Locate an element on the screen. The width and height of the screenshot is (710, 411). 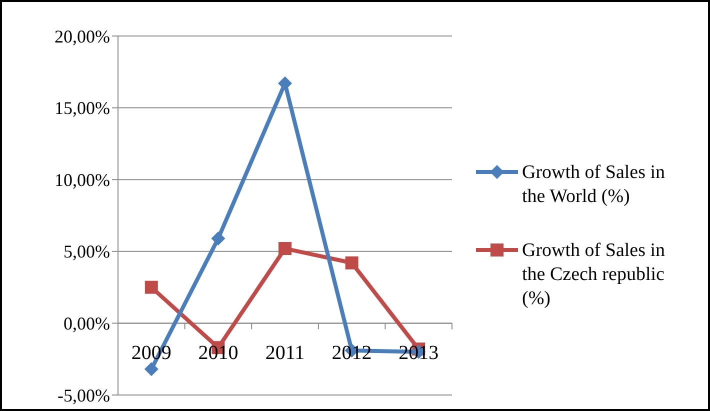
legend-label: Growth of Sales in the Czech republic (%) is located at coordinates (594, 274).